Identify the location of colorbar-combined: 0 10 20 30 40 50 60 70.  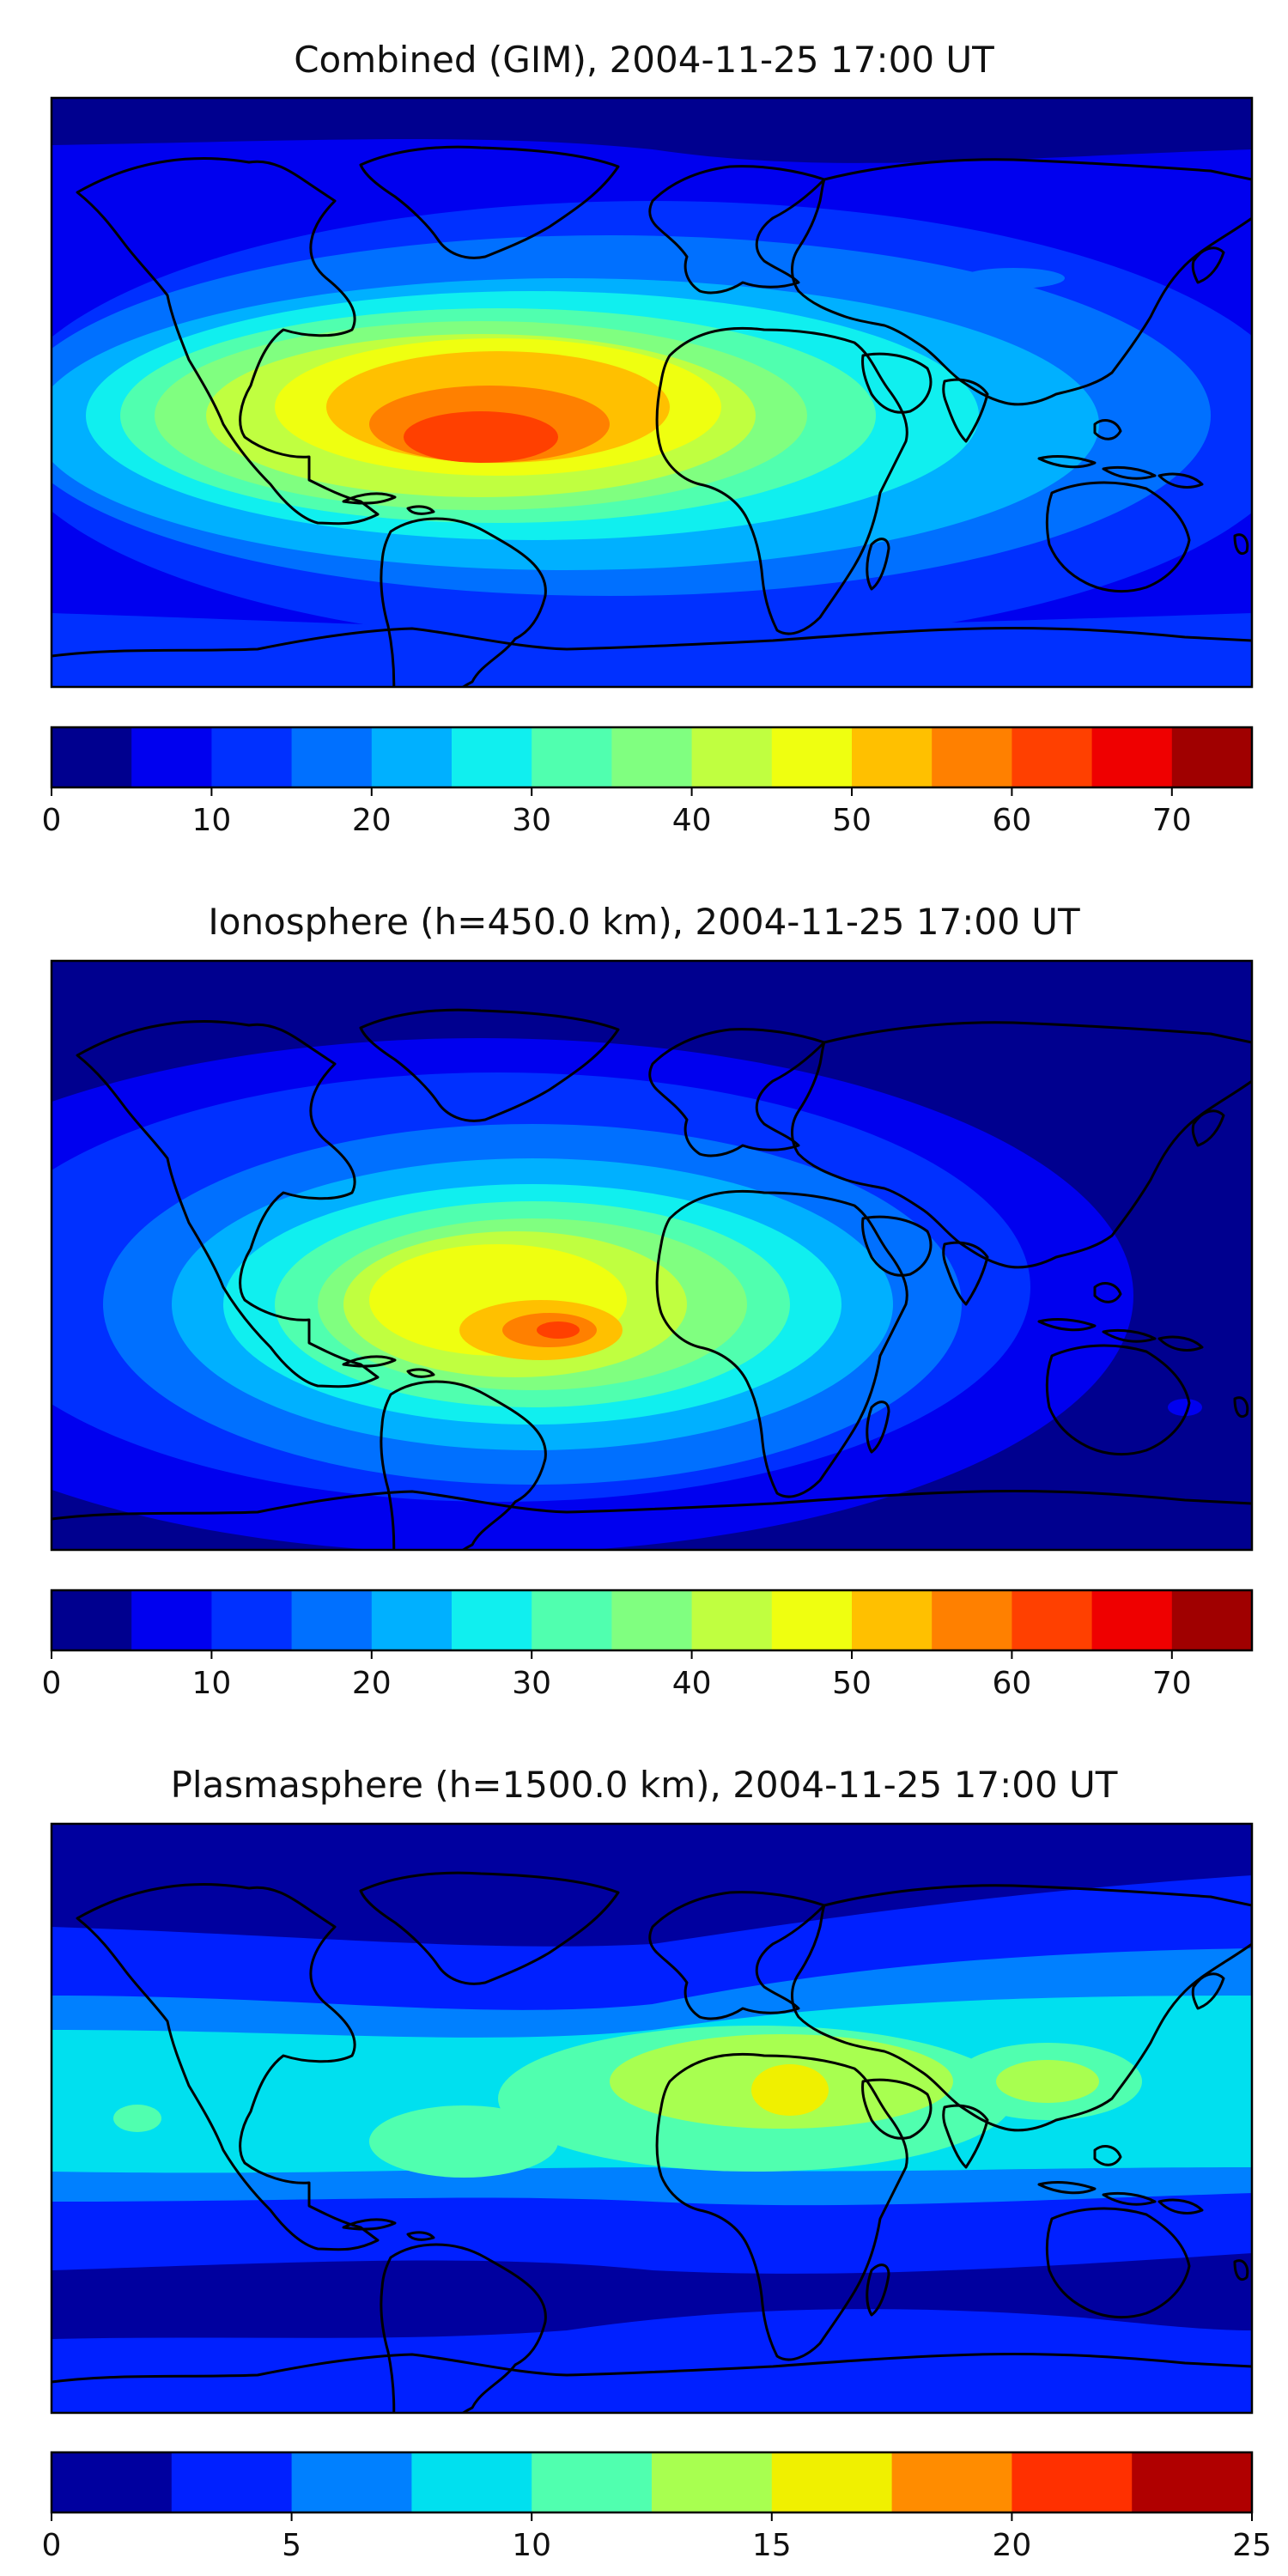
(648, 782).